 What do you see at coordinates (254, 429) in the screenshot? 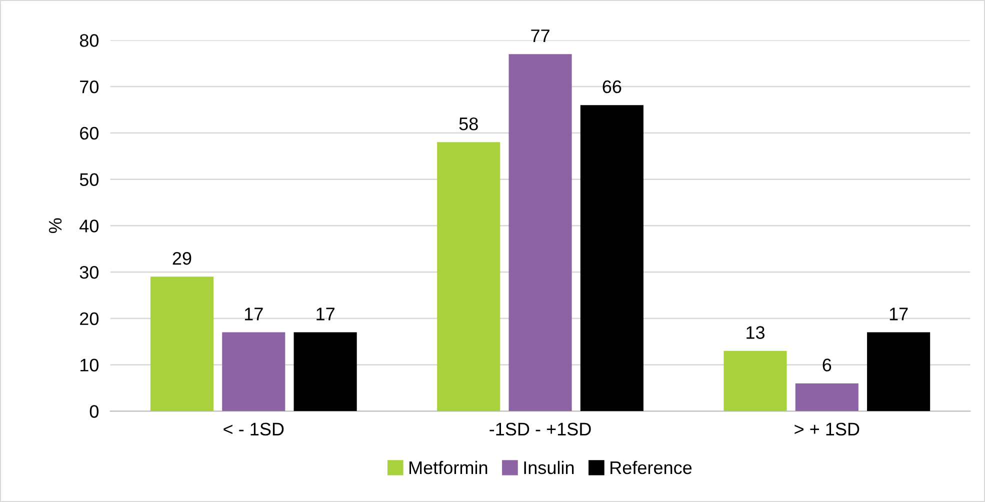
I see `x-tick-label: < - 1SD` at bounding box center [254, 429].